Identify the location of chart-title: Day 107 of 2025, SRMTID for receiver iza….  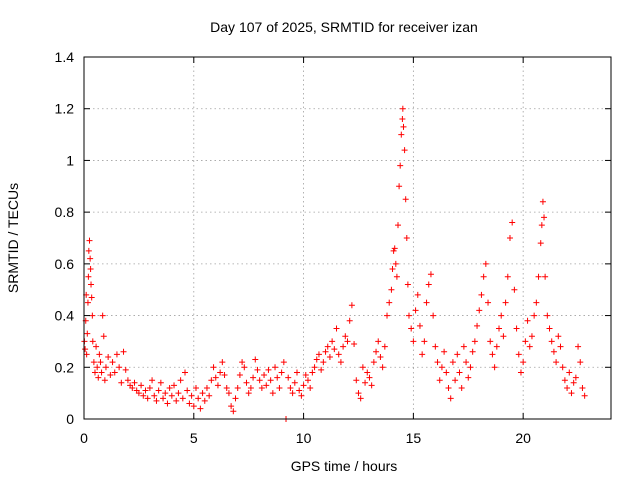
(344, 27).